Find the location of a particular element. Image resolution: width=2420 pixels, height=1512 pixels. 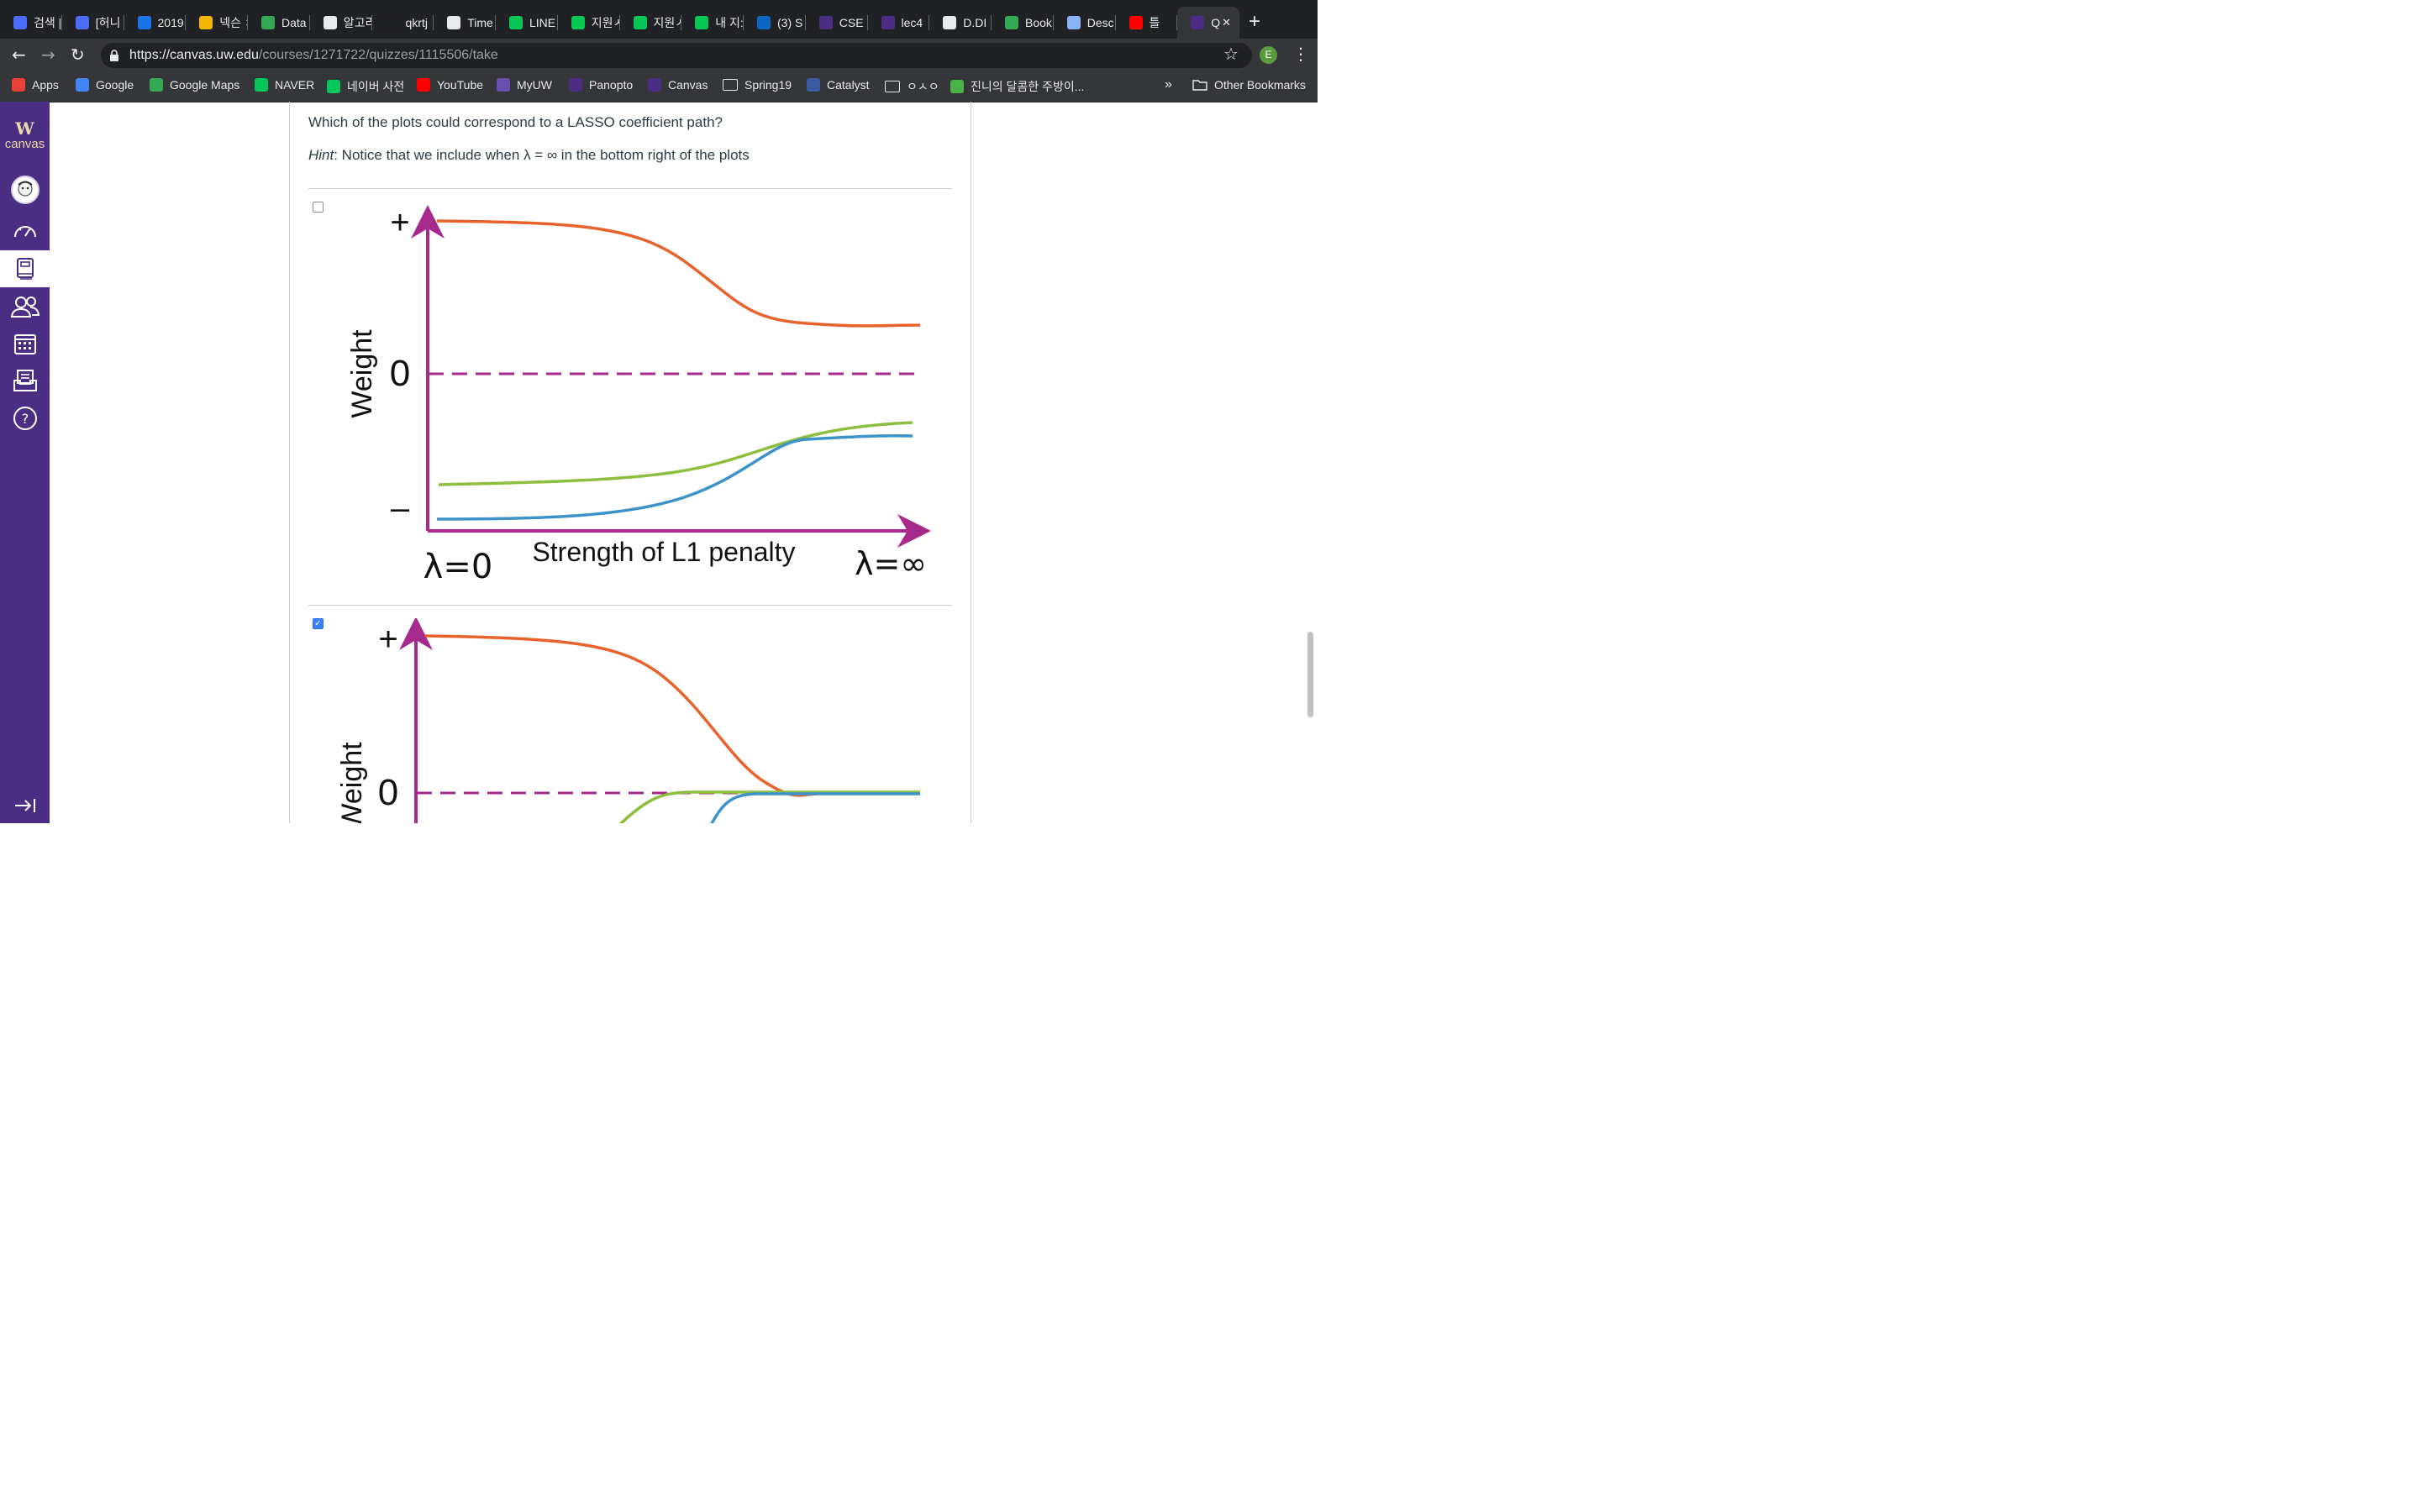

bookmark-item: Google Maps is located at coordinates (195, 85).